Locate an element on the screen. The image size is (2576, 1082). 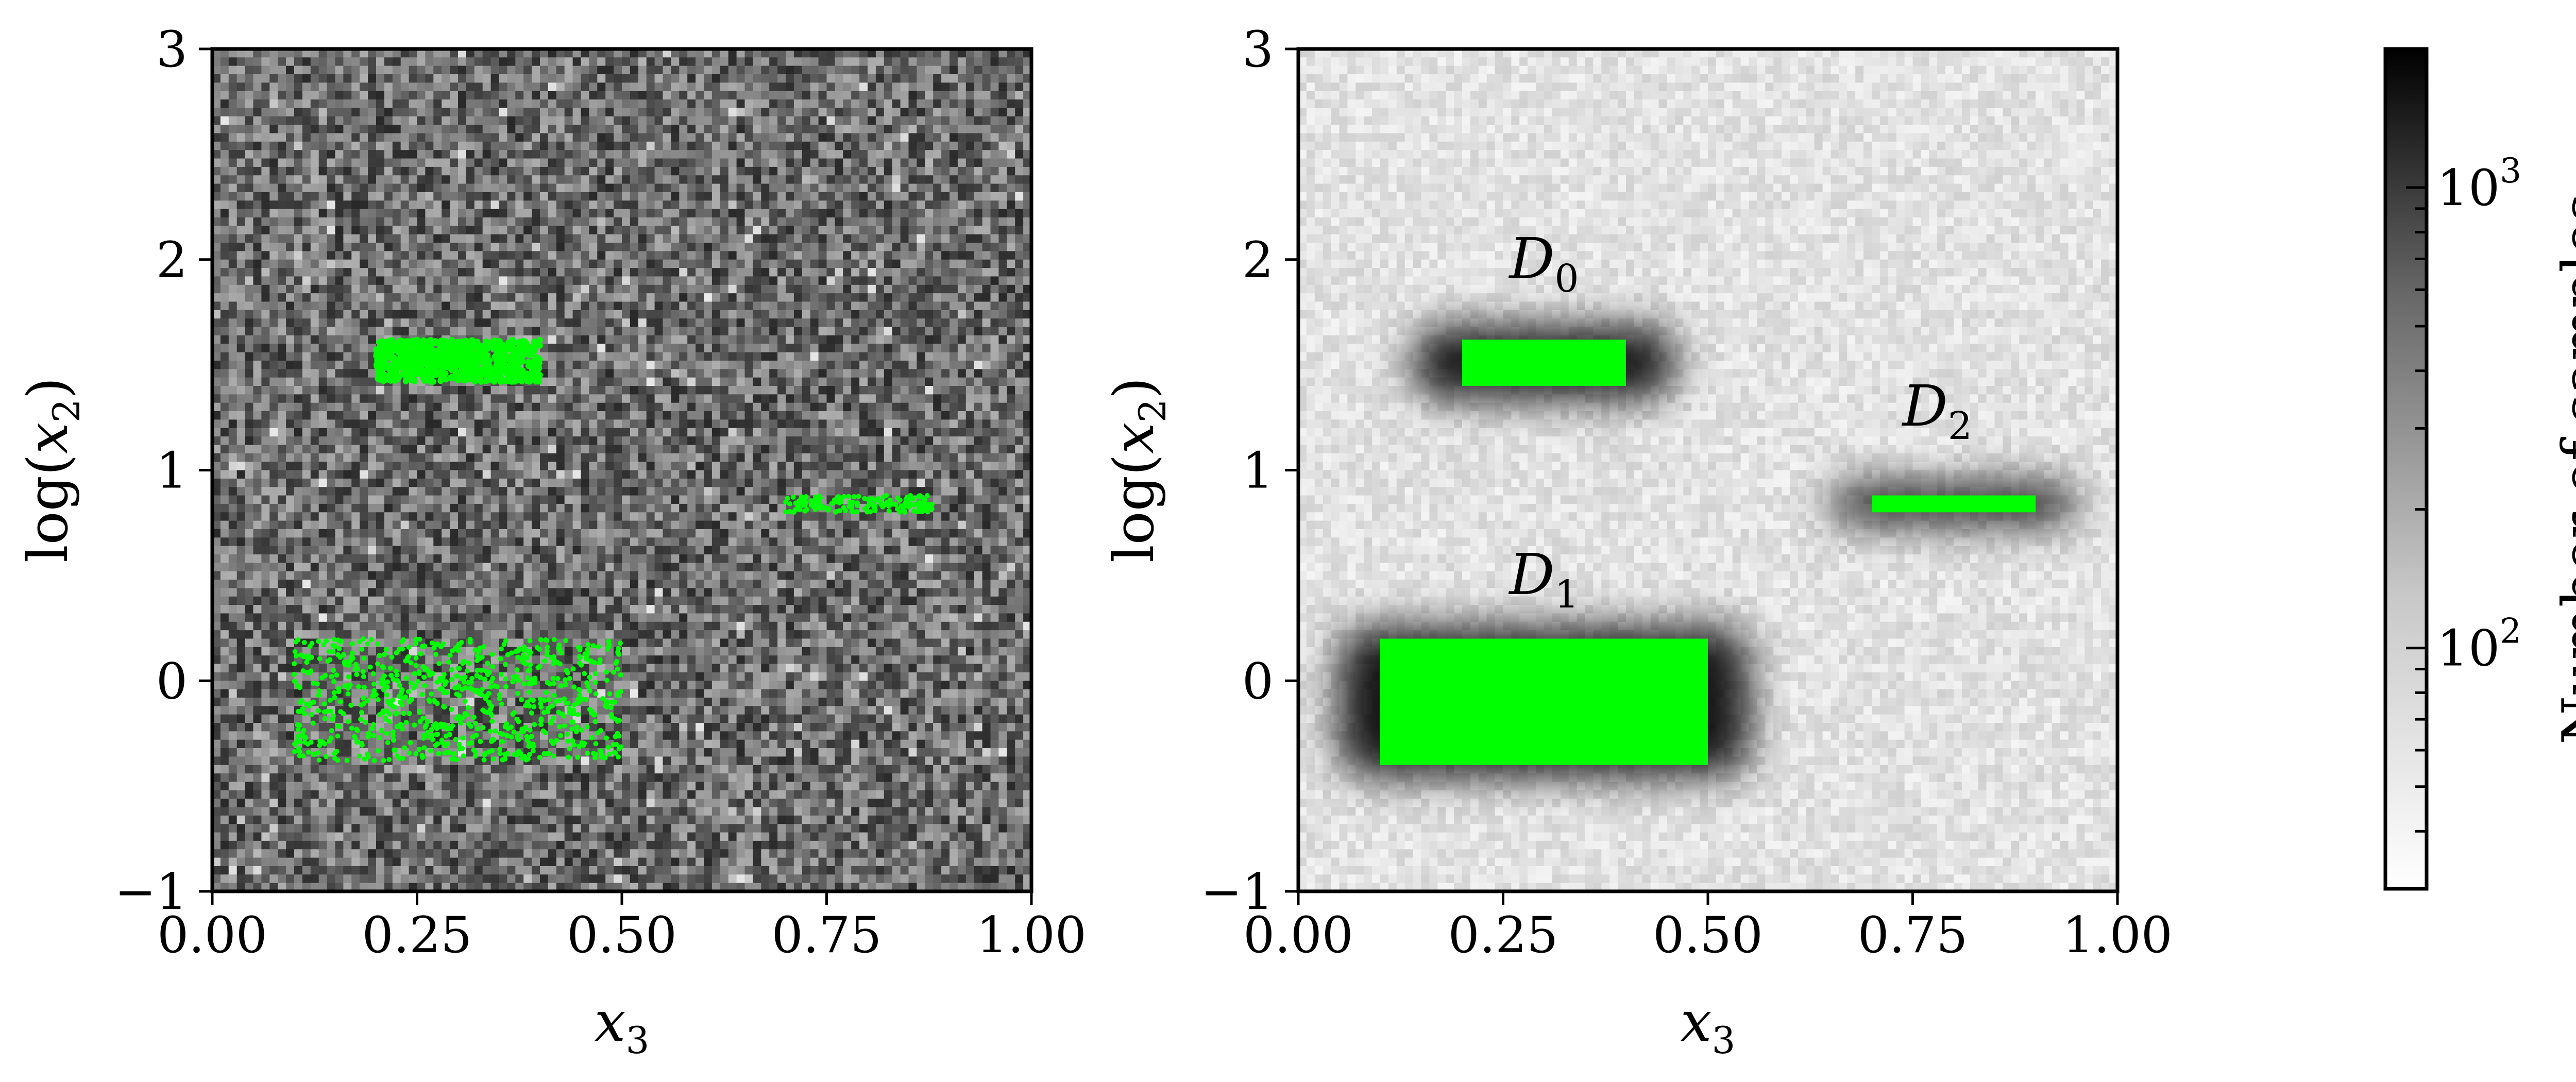
left-ytick-label: 2 is located at coordinates (172, 260).